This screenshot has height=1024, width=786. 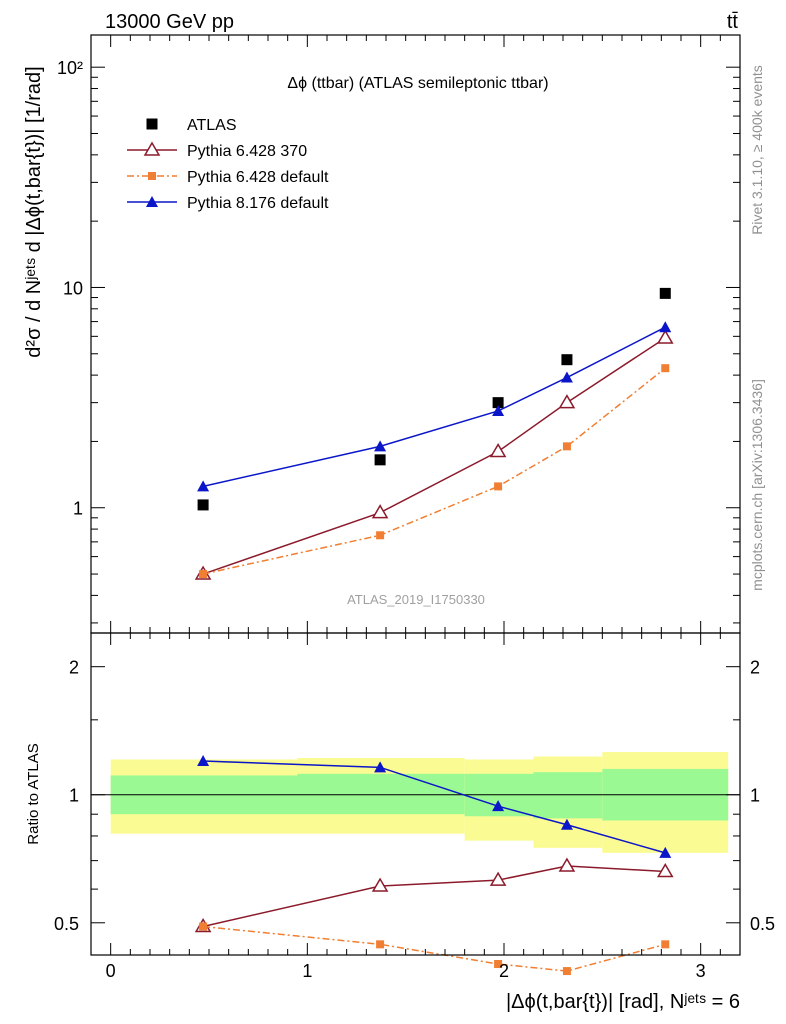 What do you see at coordinates (417, 83) in the screenshot?
I see `chart-title: Δϕ (ttbar) (ATLAS semileptonic ttbar)` at bounding box center [417, 83].